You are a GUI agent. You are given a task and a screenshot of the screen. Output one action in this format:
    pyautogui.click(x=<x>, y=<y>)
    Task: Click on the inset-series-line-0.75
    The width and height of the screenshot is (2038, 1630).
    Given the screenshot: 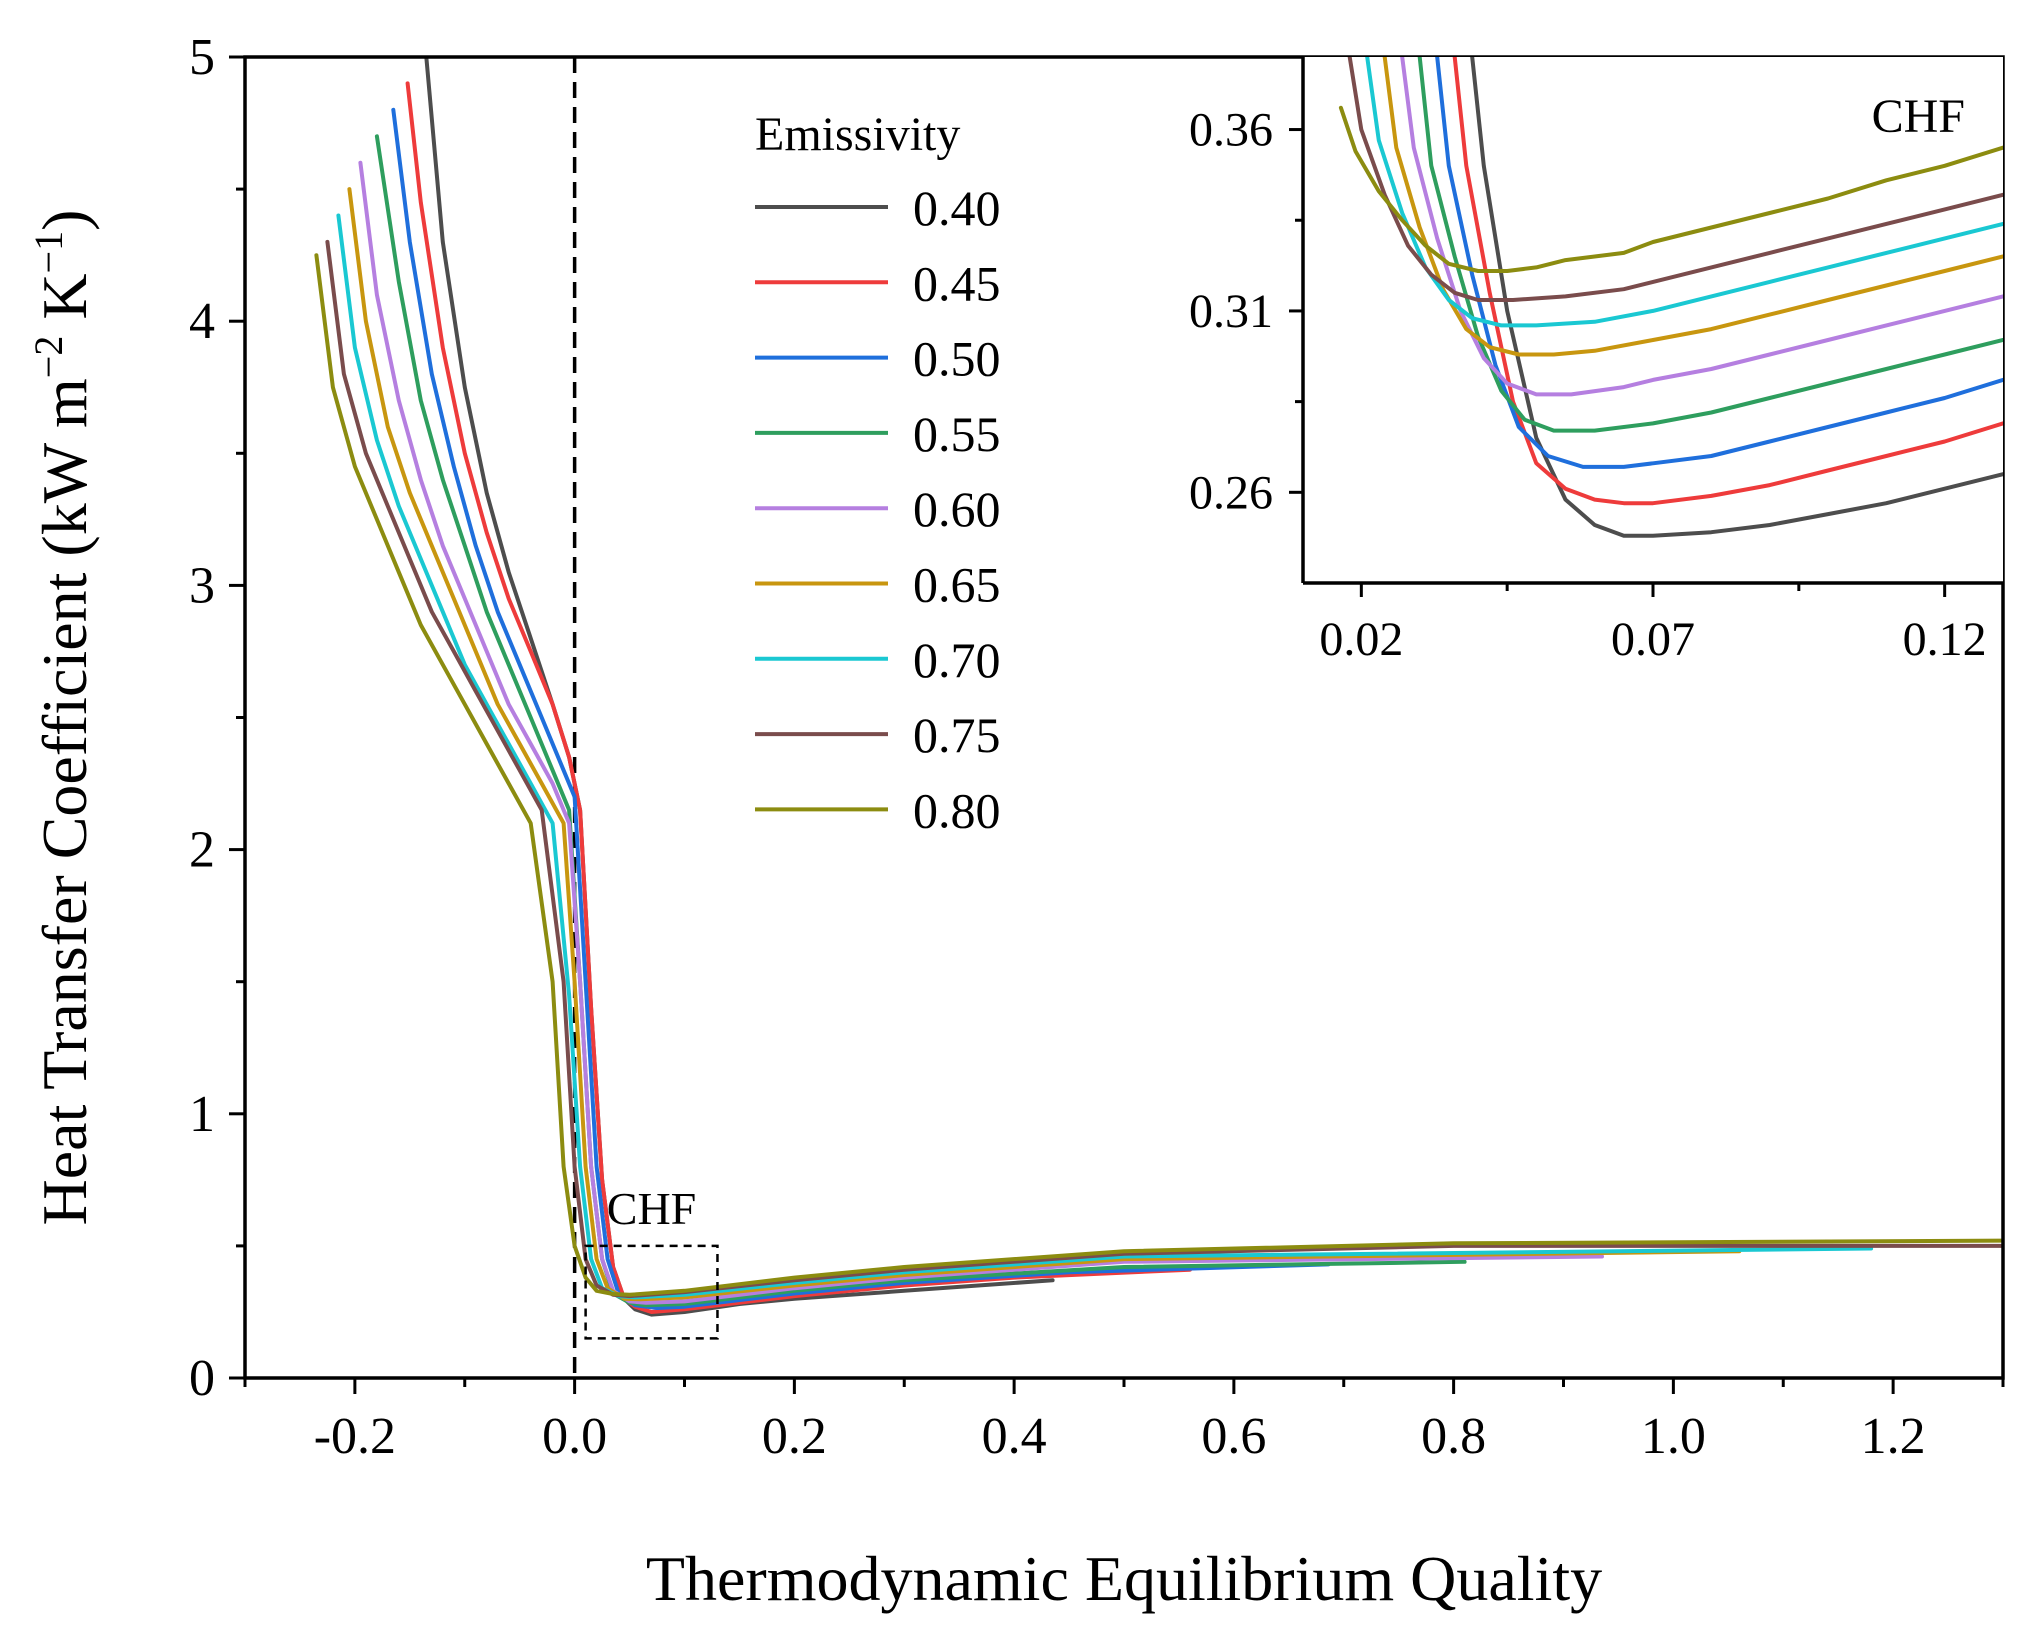 What is the action you would take?
    pyautogui.click(x=1675, y=179)
    